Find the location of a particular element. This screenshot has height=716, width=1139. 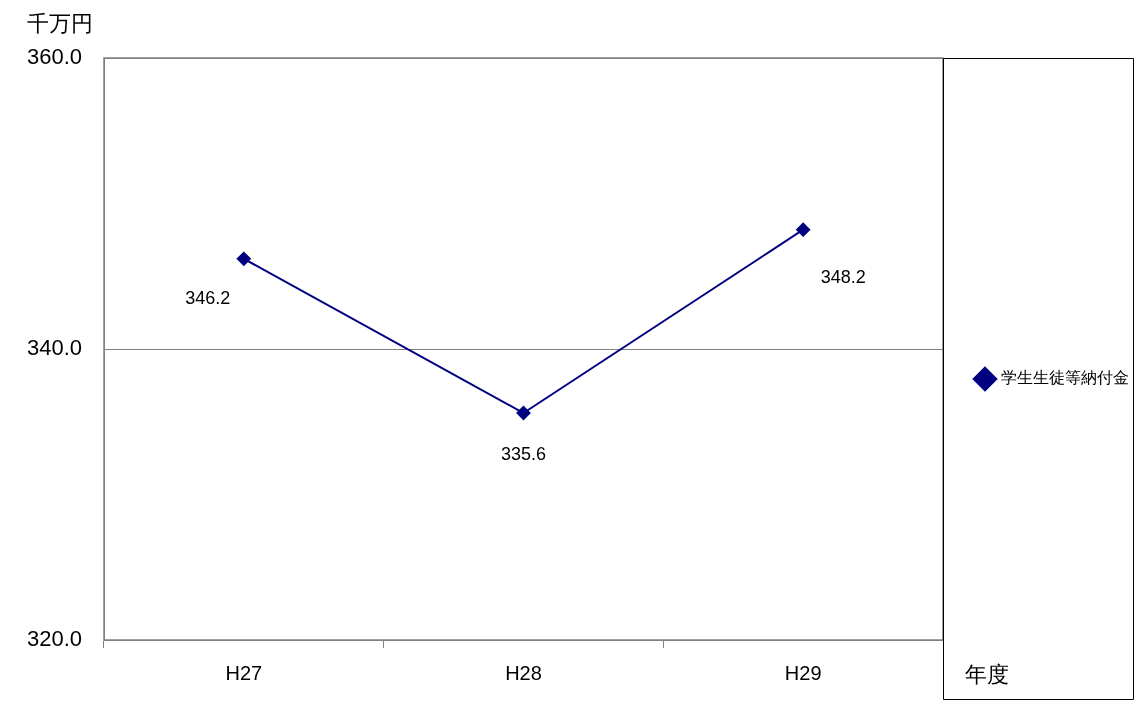

data-label: 335.6 is located at coordinates (523, 453).